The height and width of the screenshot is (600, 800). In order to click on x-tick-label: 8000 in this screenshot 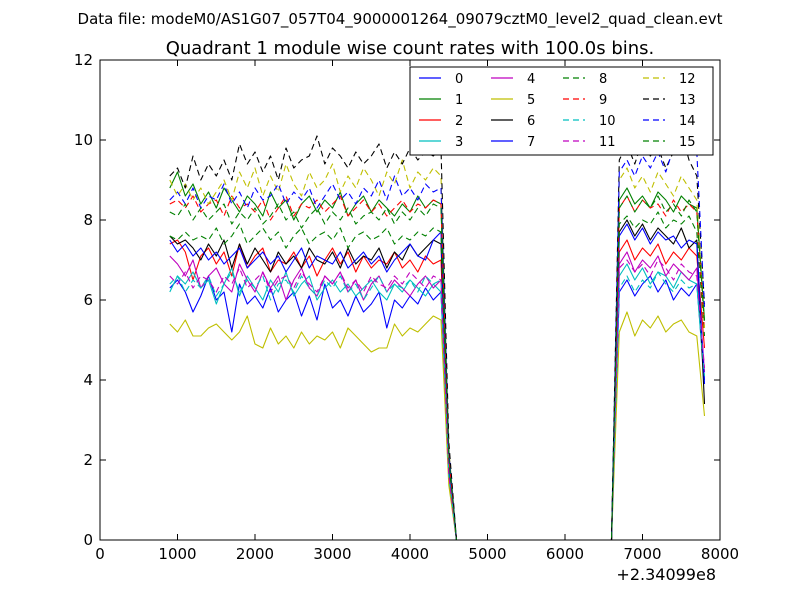, I will do `click(720, 554)`.